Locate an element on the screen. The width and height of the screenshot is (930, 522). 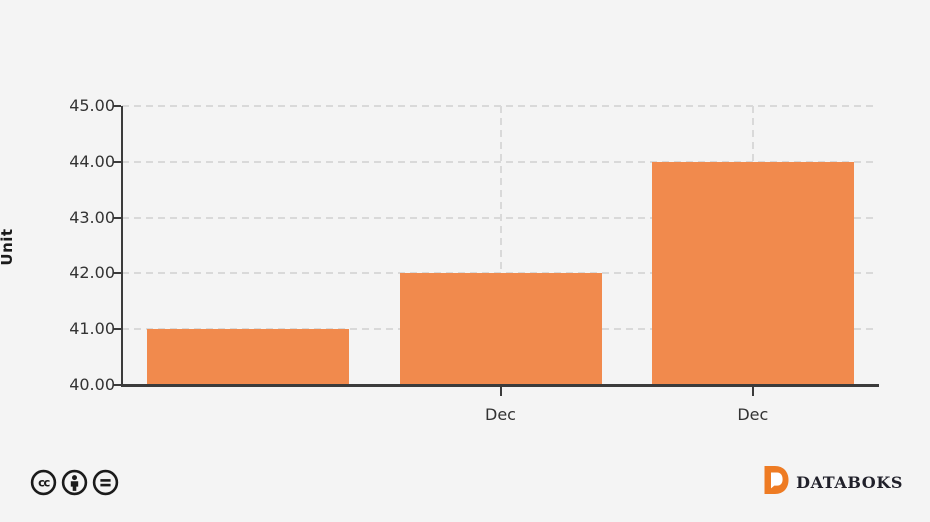
y-tick-label: 40.00 is located at coordinates (92, 384).